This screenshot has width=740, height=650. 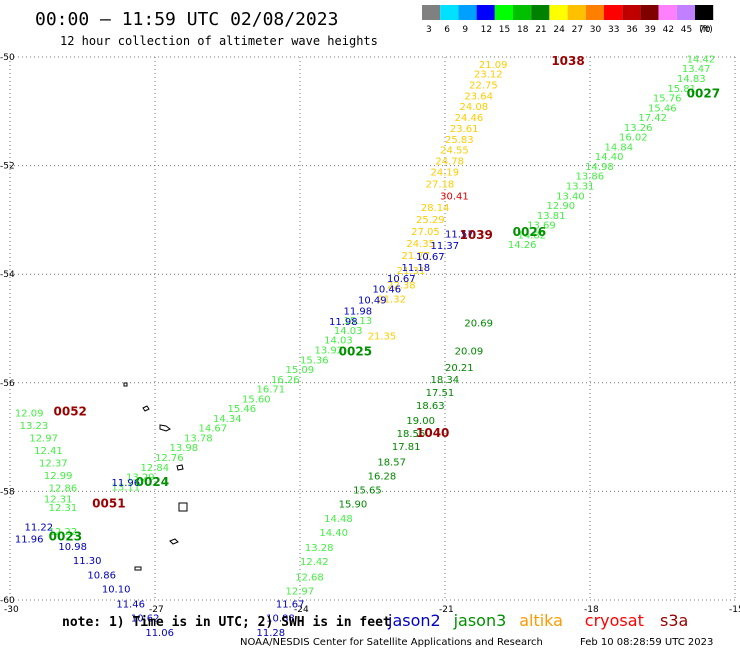 I want to click on colorbar-label: 33, so click(x=613, y=30).